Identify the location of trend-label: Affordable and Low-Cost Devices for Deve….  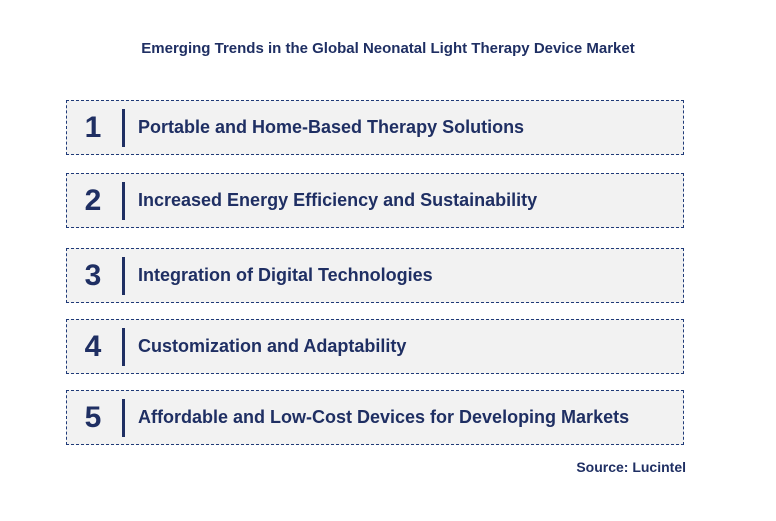
(384, 417).